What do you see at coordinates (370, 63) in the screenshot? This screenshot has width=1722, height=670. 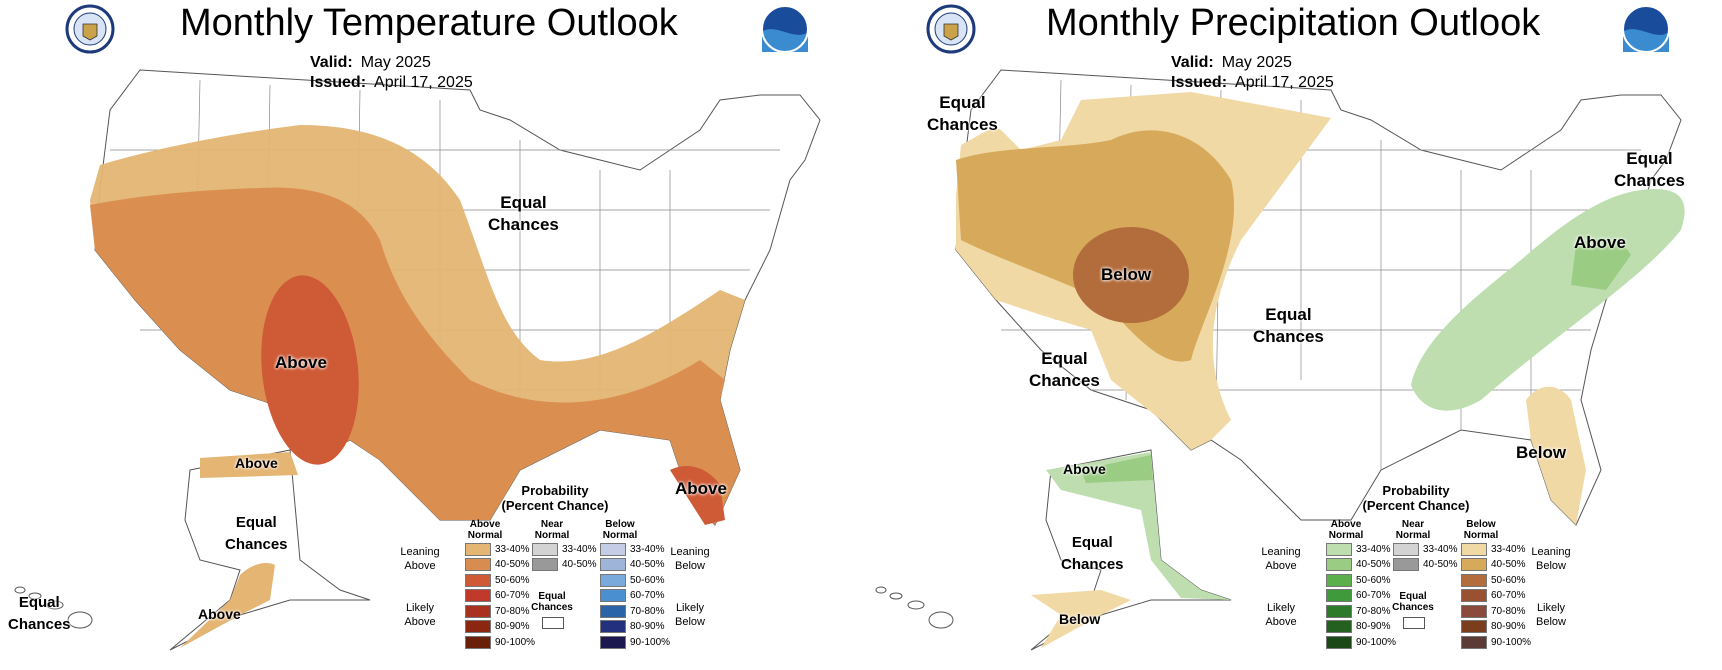 I see `temp-valid: Valid: May 2025` at bounding box center [370, 63].